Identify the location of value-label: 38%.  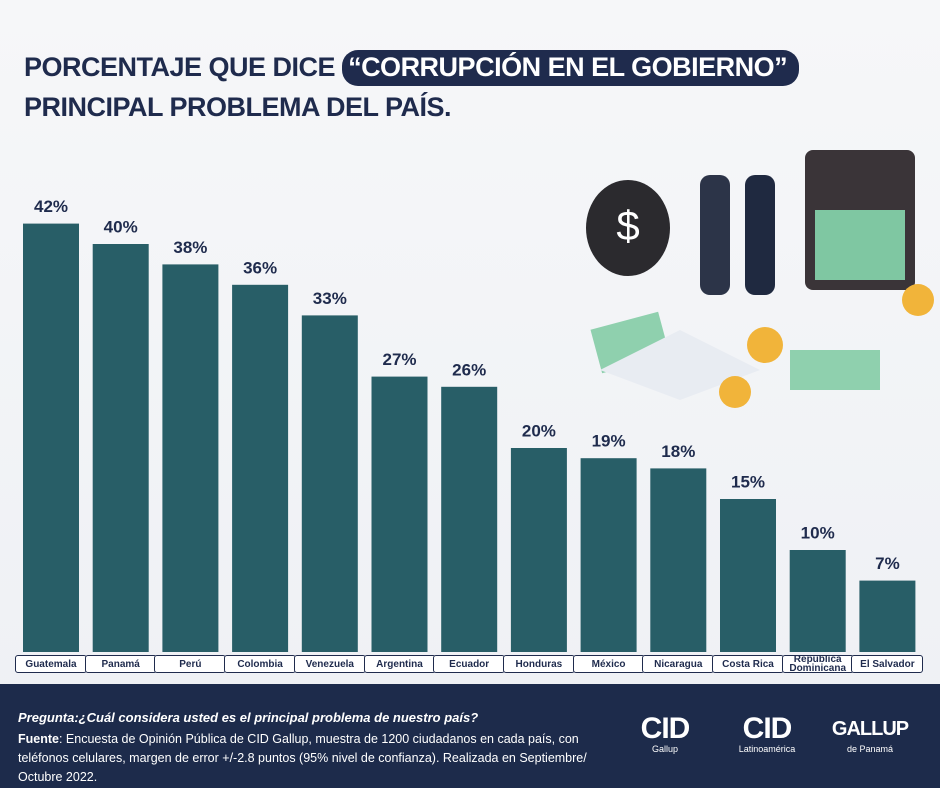
(190, 247).